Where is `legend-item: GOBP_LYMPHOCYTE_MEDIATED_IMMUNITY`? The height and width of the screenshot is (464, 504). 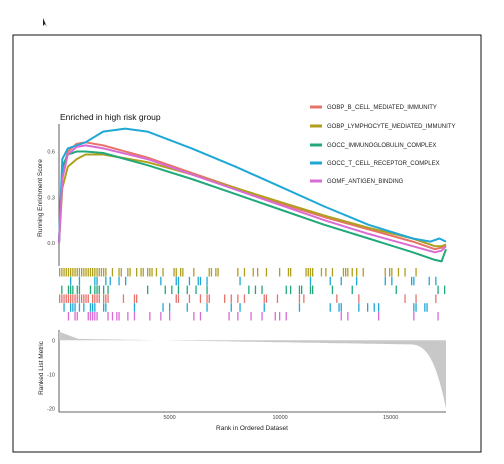
legend-item: GOBP_LYMPHOCYTE_MEDIATED_IMMUNITY is located at coordinates (382, 127).